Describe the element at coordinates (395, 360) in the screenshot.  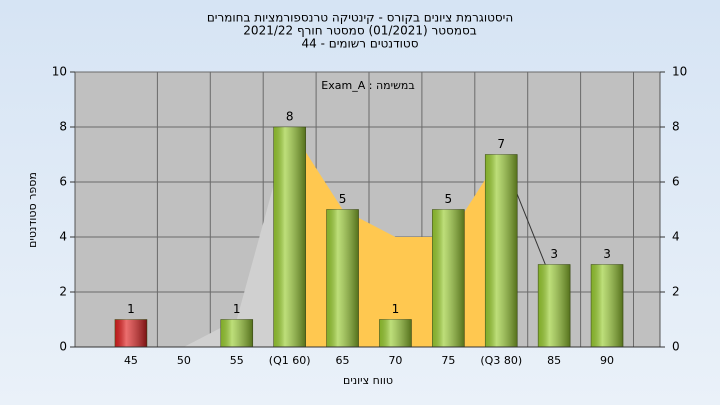
I see `x-tick-label: 70` at that location.